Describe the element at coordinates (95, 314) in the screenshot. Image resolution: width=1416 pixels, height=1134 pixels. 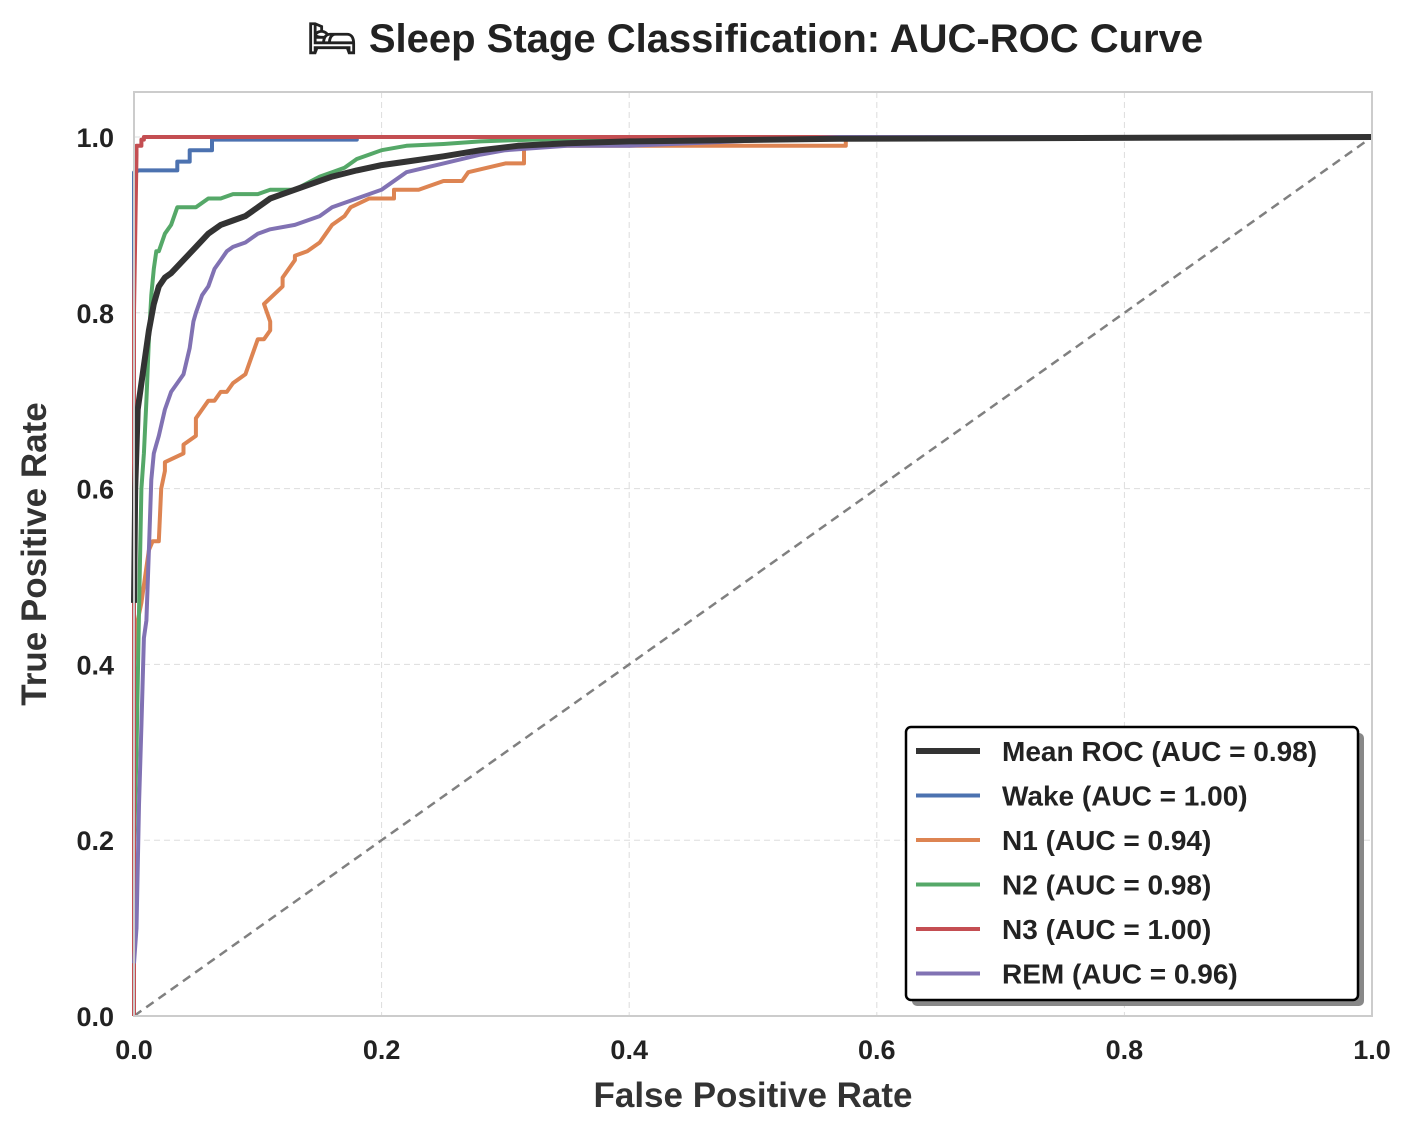
I see `y-tick-label-4: 0.8` at that location.